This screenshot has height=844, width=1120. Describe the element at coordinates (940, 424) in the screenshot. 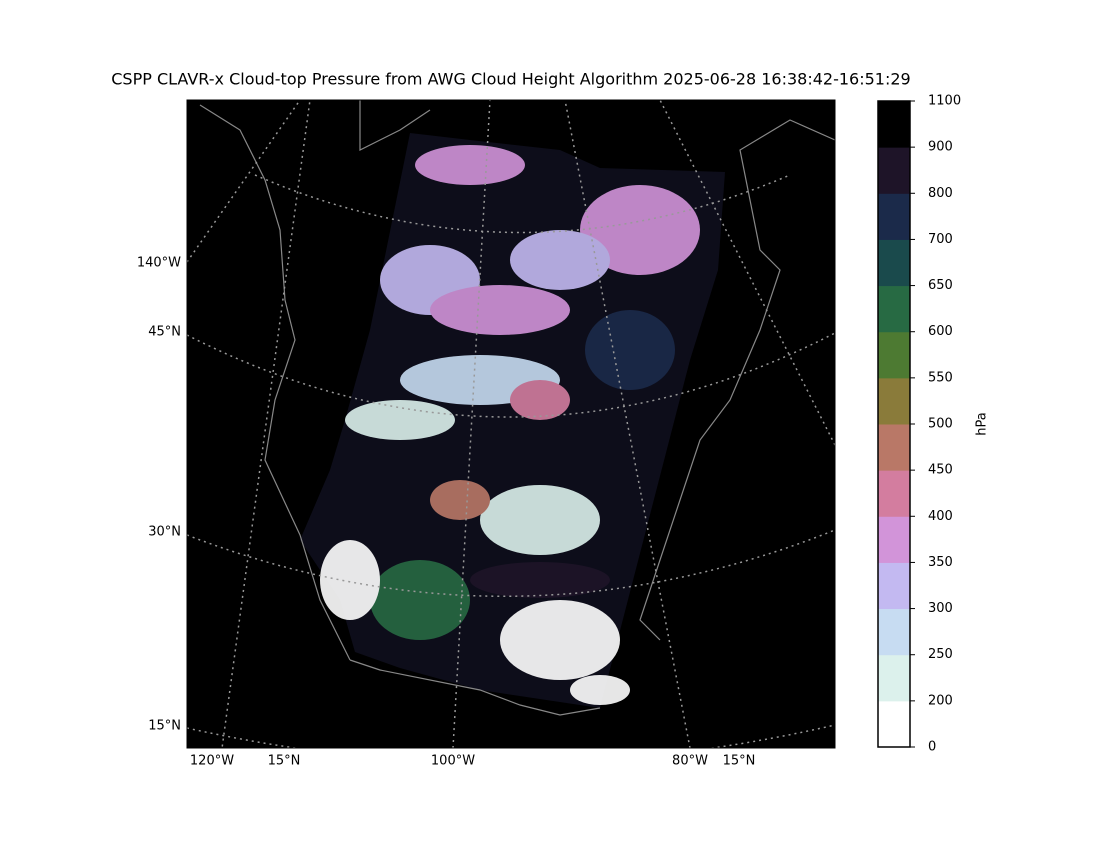

I see `colorbar-tick-label: 500` at that location.